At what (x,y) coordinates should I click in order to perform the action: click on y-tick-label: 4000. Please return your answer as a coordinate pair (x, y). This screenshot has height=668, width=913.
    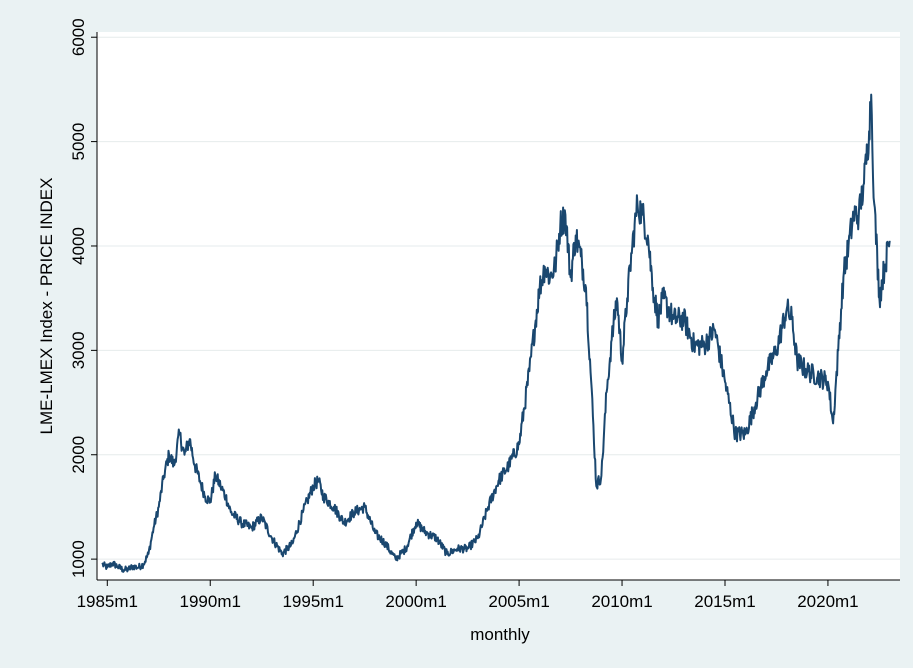
    Looking at the image, I should click on (78, 246).